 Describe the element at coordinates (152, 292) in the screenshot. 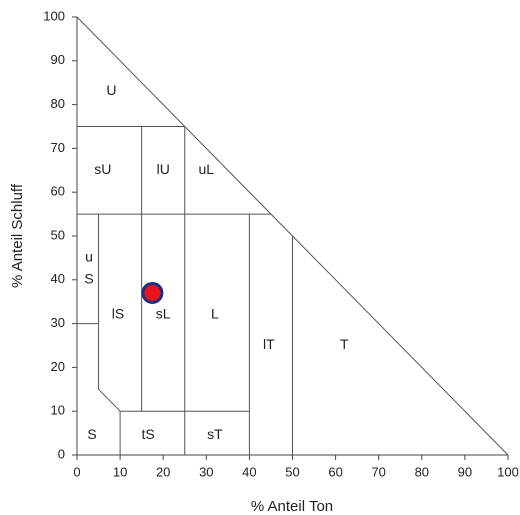

I see `data-point` at that location.